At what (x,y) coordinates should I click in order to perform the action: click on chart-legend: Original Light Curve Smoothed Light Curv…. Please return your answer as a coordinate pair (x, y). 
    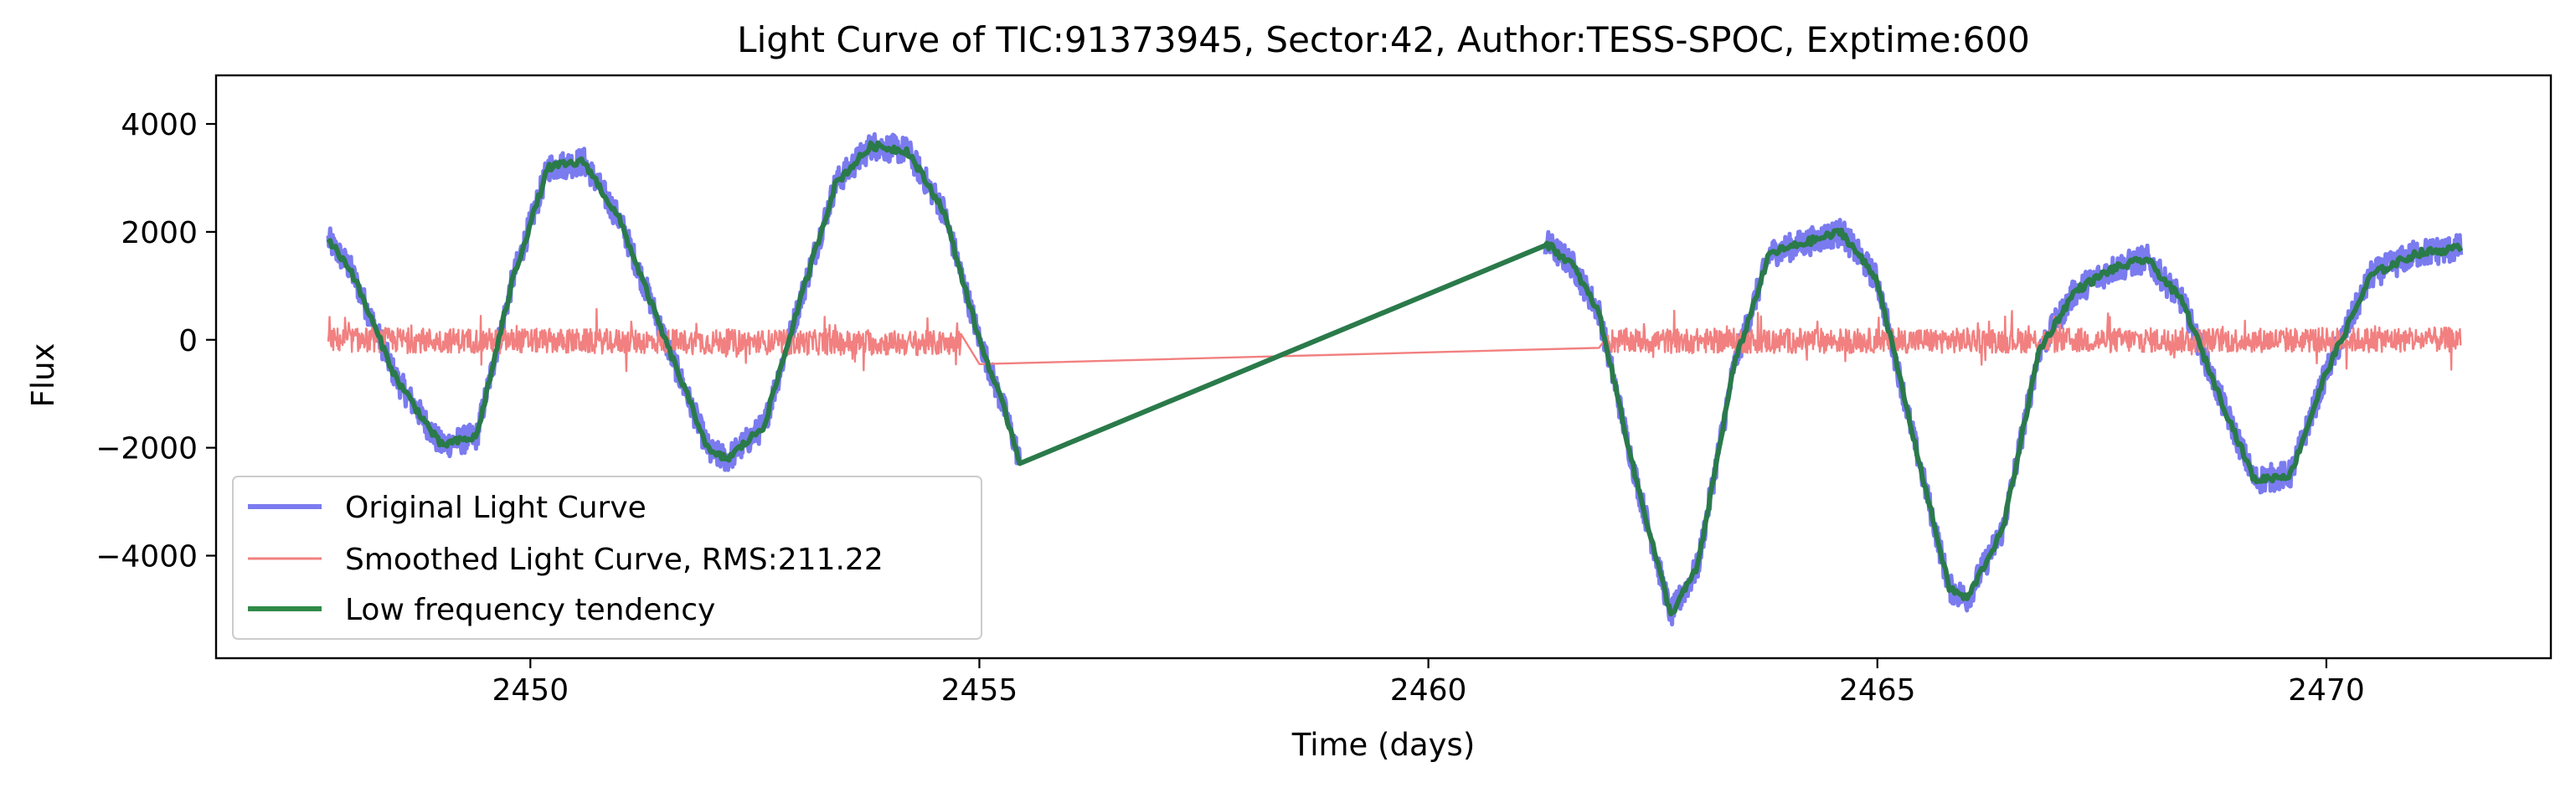
    Looking at the image, I should click on (607, 558).